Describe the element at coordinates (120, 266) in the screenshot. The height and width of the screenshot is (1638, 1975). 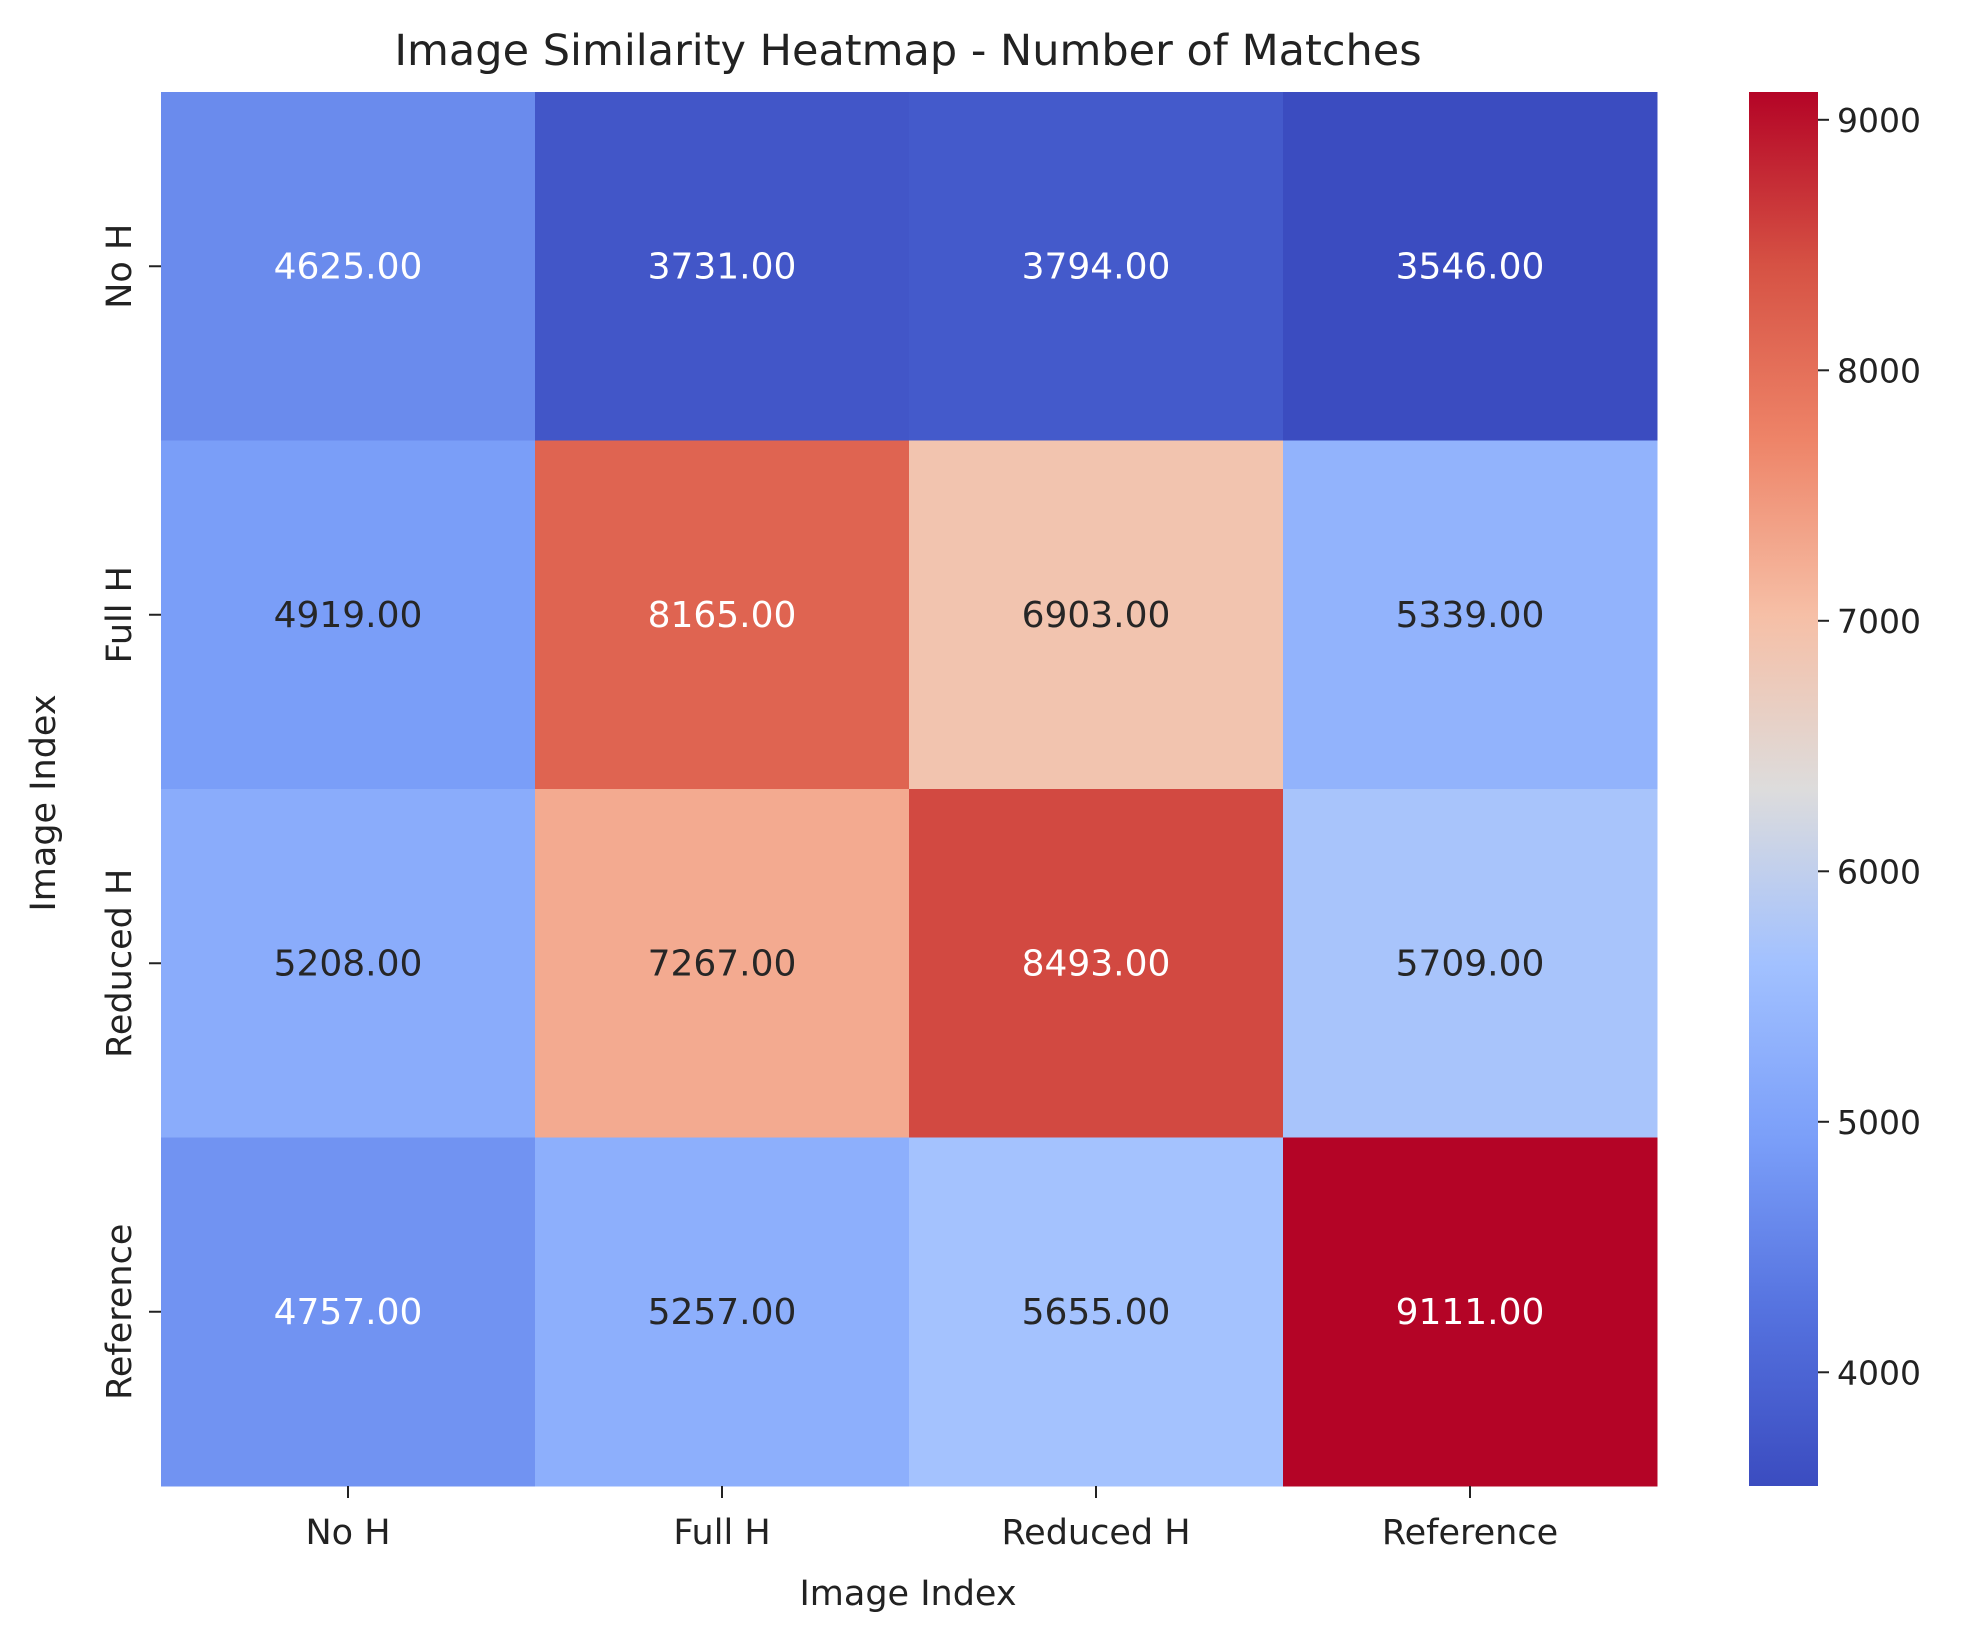
I see `y-tick-label: No H` at that location.